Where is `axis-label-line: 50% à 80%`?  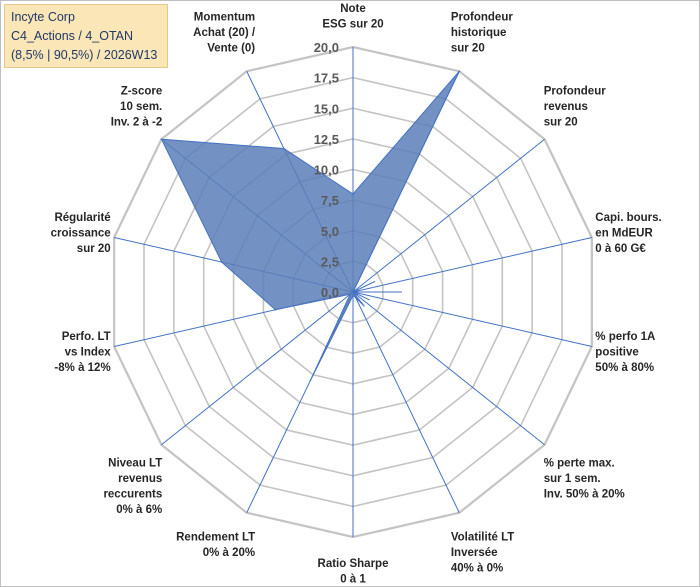 axis-label-line: 50% à 80% is located at coordinates (624, 368).